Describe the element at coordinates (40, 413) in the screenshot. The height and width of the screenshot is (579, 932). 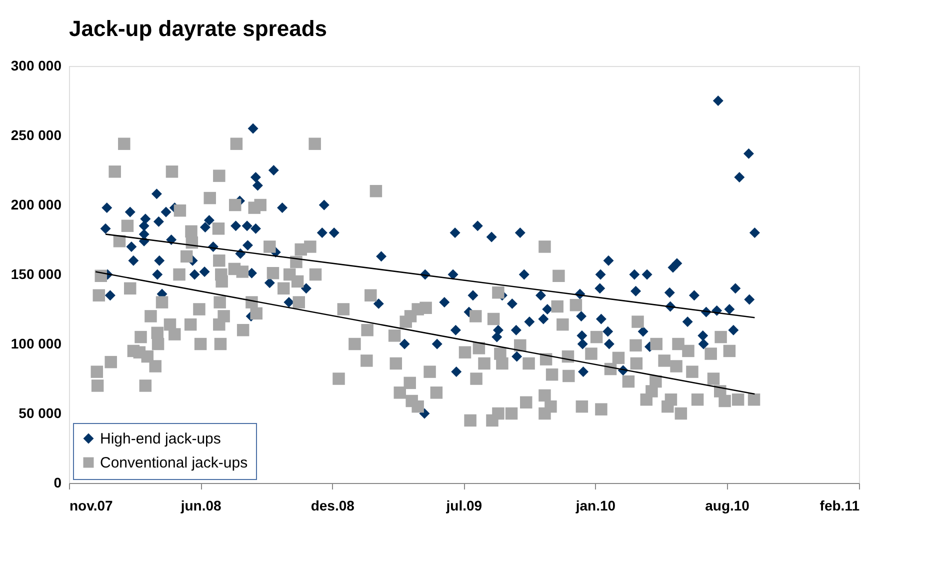
I see `y-tick-label: 50 000` at that location.